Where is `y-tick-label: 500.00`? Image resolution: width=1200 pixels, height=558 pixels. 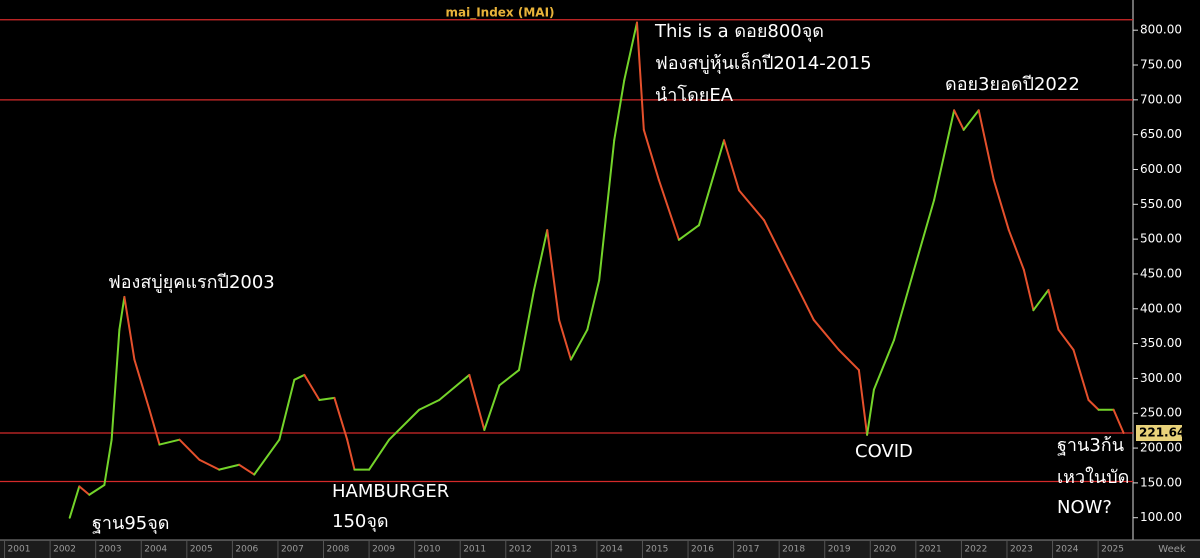
y-tick-label: 500.00 is located at coordinates (1161, 239).